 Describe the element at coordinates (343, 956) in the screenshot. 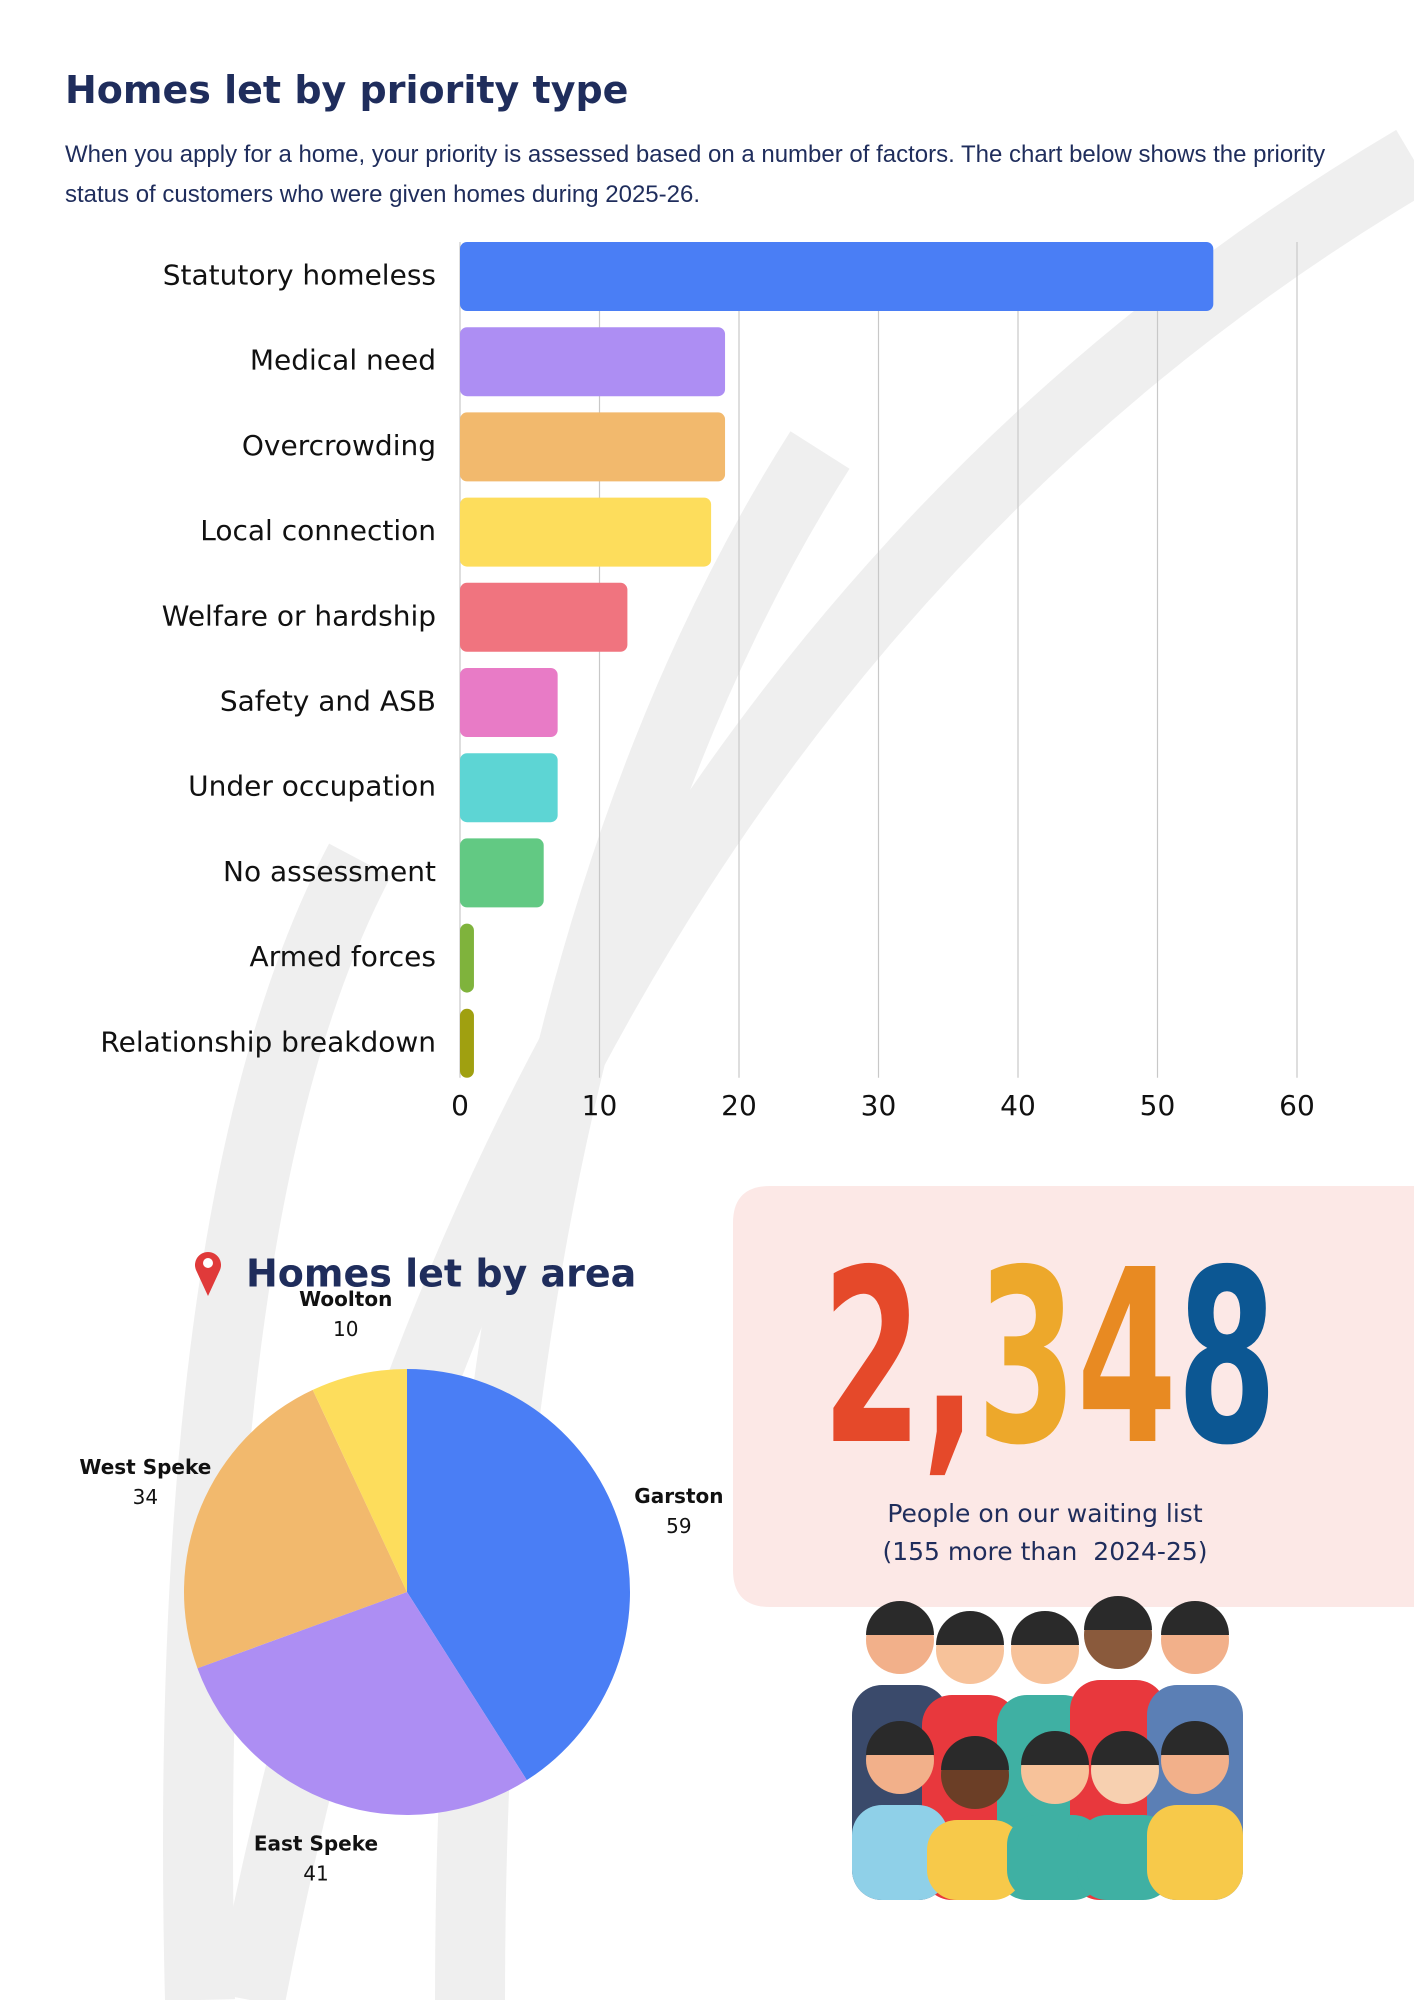

I see `y-tick-label: Armed forces` at that location.